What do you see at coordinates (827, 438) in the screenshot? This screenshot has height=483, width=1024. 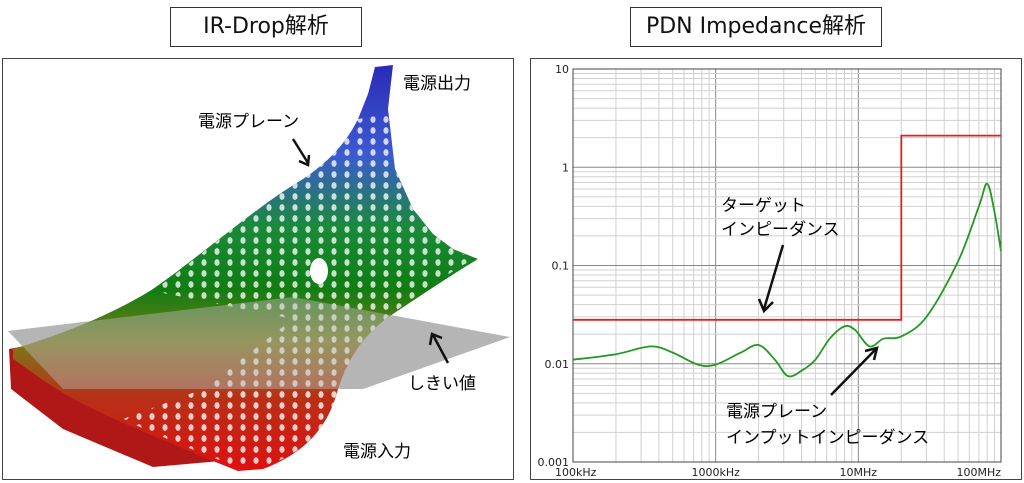 I see `plane-impedance-label-2: インプットインピーダンス` at bounding box center [827, 438].